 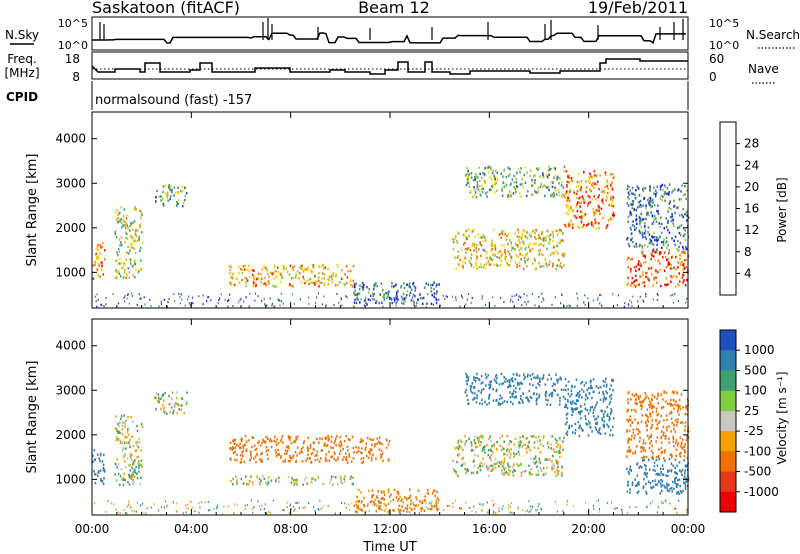 I want to click on colorbar-cell, so click(x=728, y=381).